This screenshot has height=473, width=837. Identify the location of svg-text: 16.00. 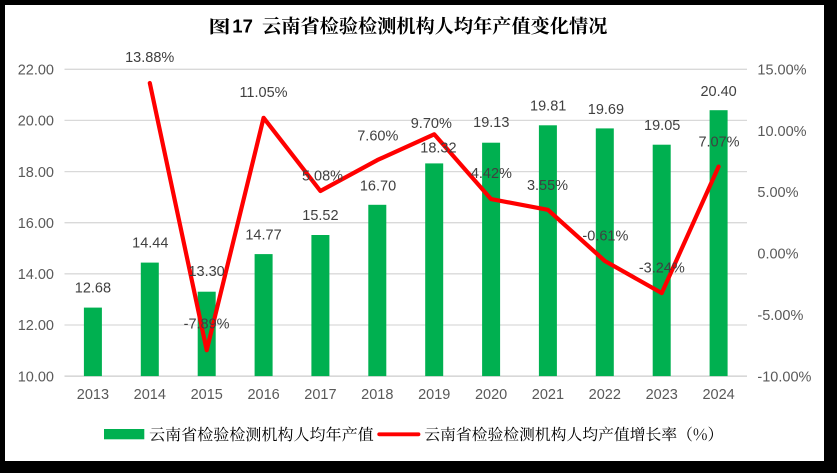
(36, 224).